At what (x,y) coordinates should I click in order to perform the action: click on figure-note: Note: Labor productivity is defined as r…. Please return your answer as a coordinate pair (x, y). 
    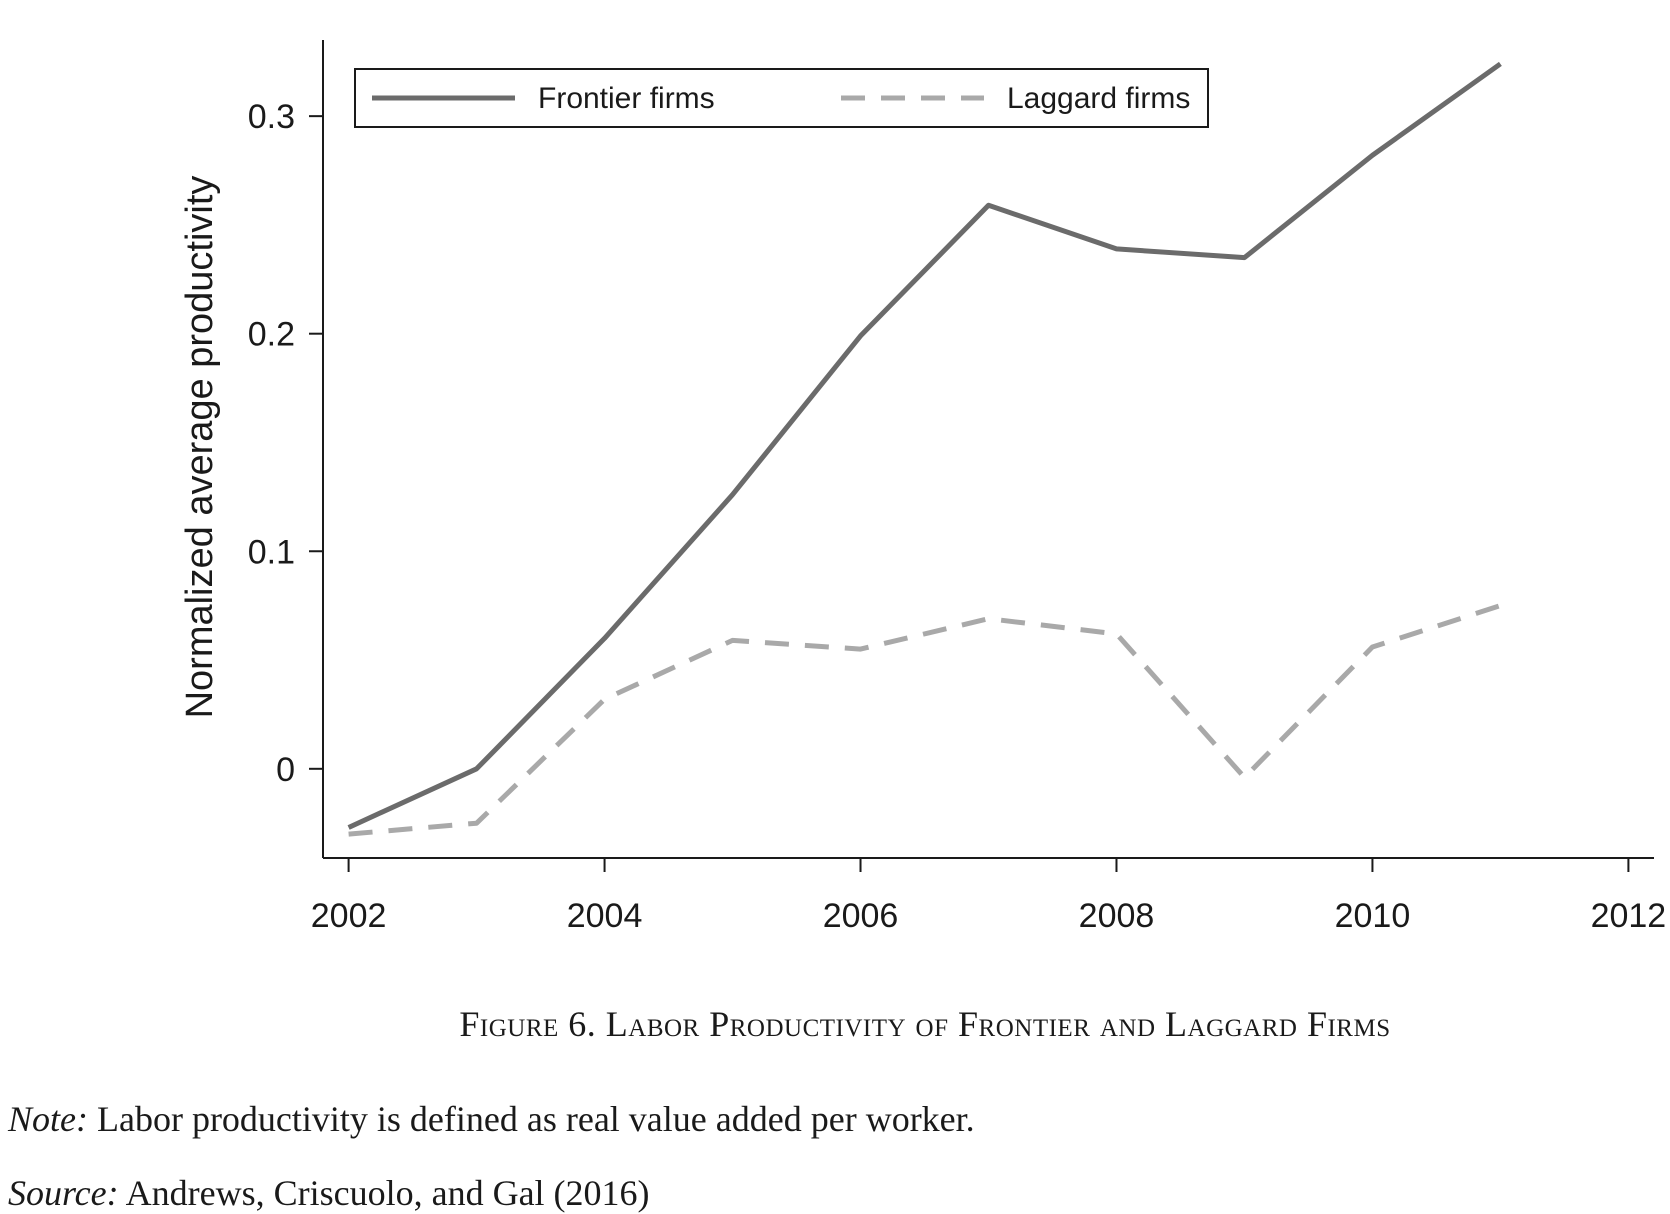
    Looking at the image, I should click on (491, 1119).